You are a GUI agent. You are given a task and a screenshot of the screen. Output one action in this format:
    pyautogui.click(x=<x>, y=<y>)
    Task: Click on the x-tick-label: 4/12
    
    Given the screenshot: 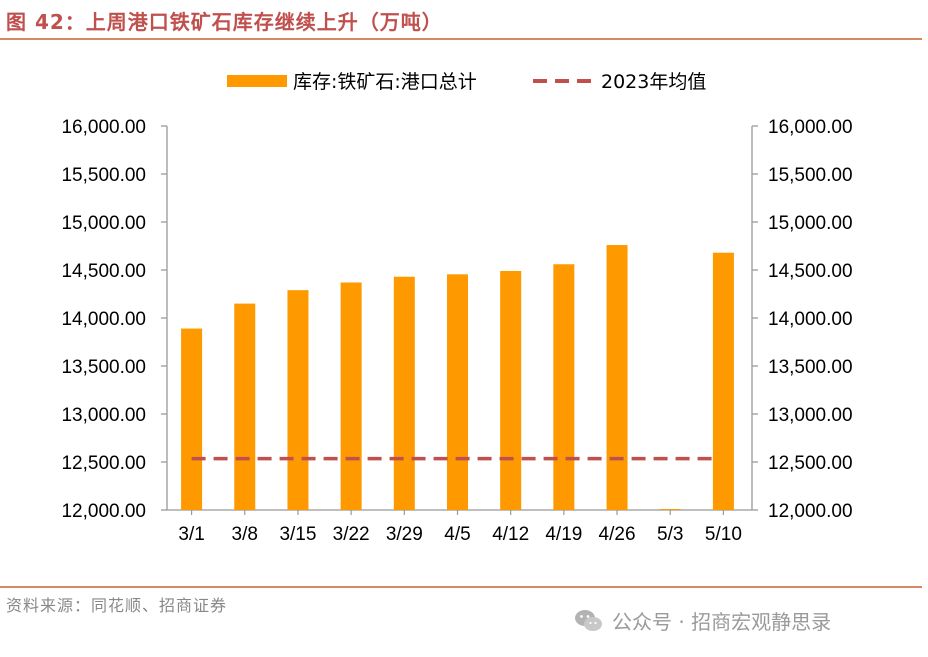 What is the action you would take?
    pyautogui.click(x=510, y=534)
    